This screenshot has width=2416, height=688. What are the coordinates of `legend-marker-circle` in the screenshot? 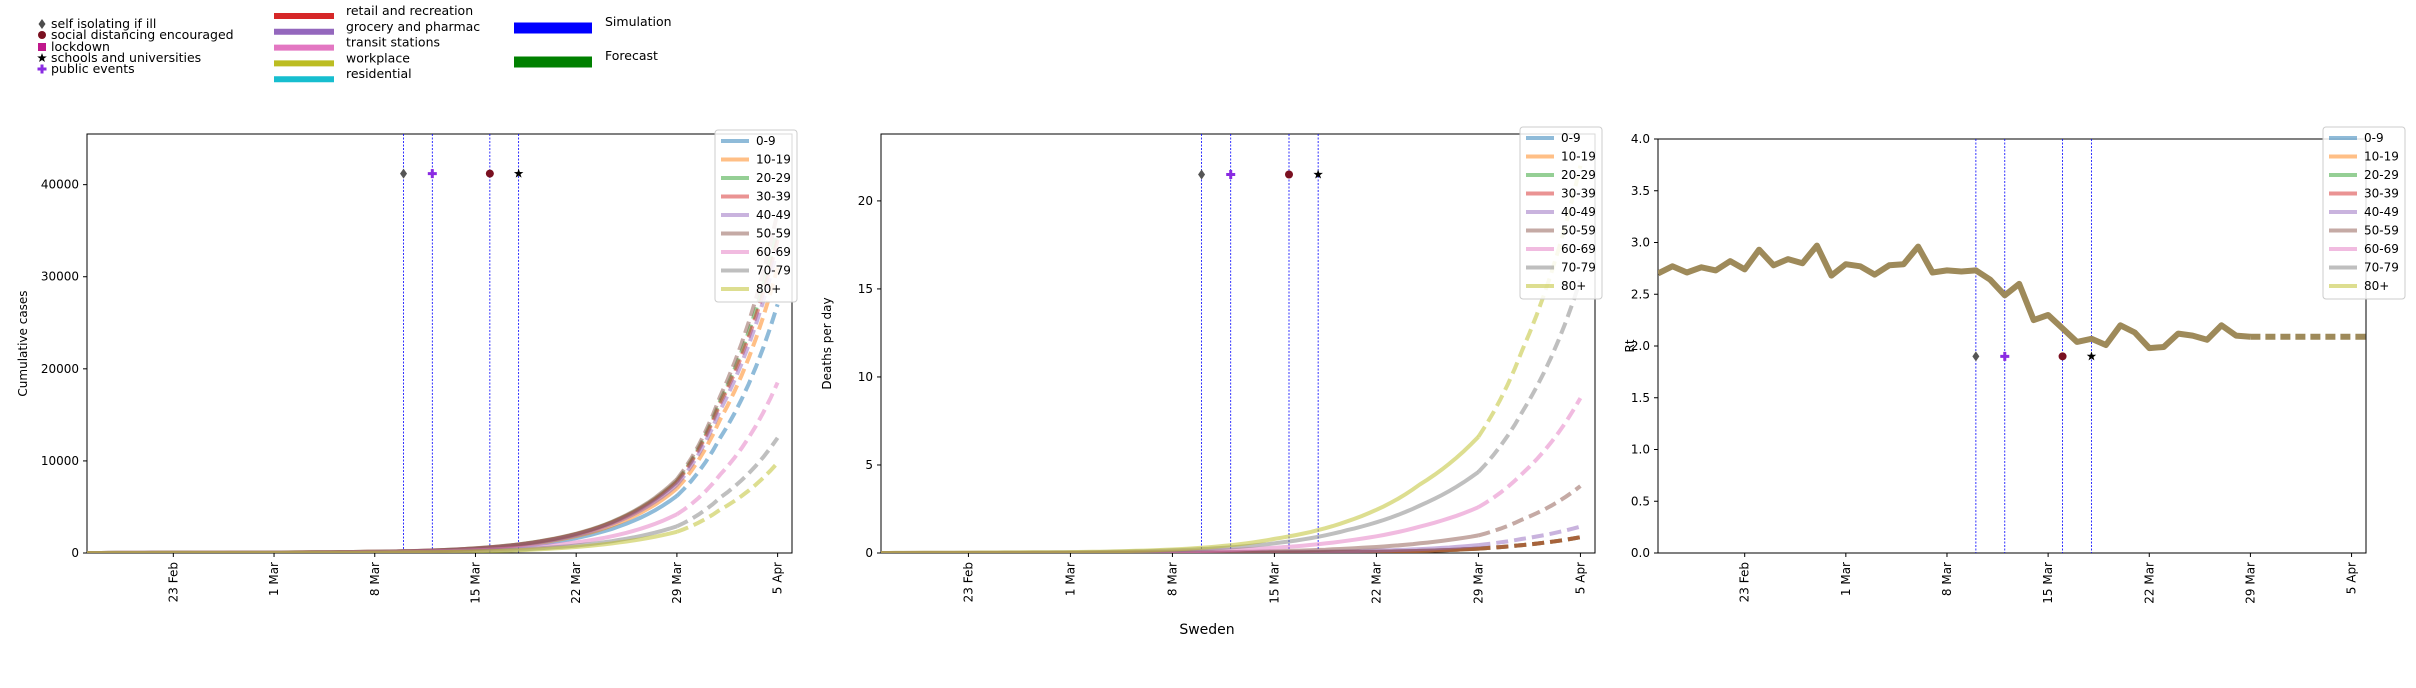 It's located at (42, 35).